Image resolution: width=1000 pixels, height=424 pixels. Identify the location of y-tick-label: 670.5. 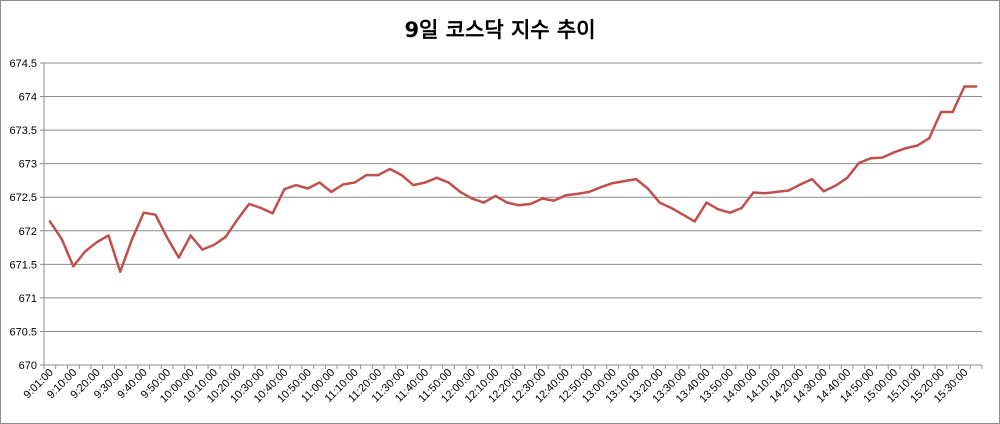
(23, 332).